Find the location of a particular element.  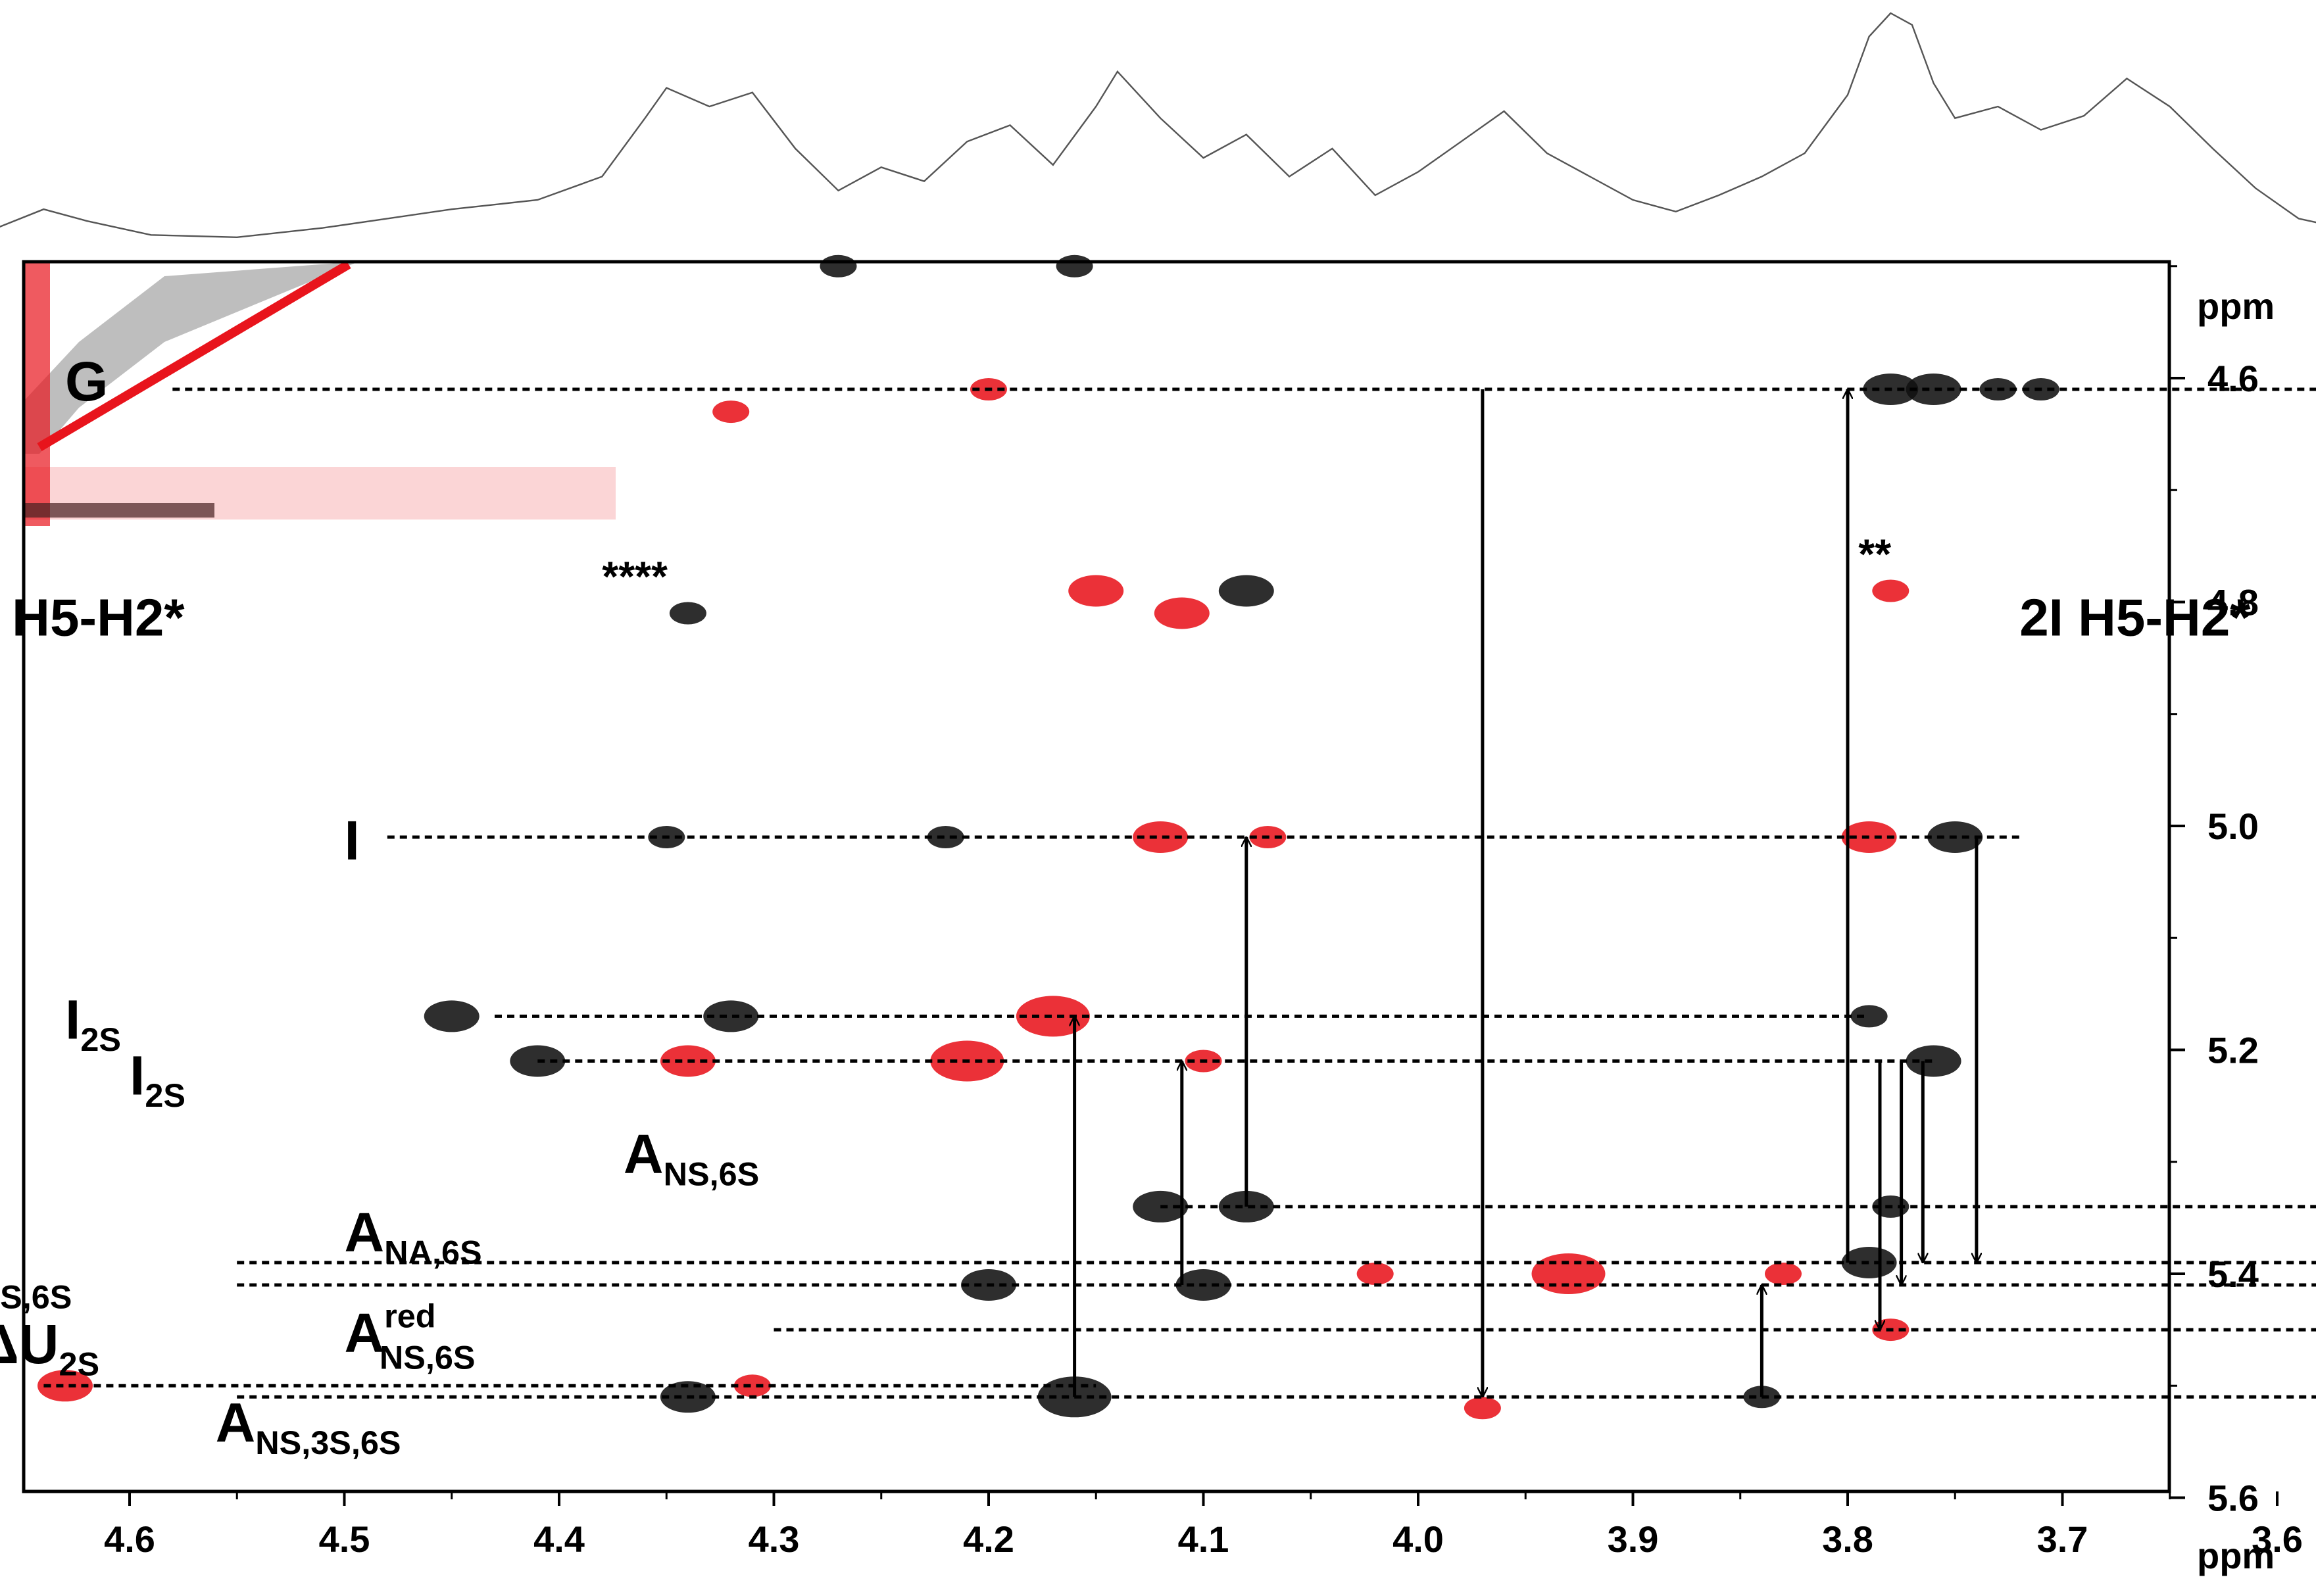

x-tick-label: 3.6 is located at coordinates (2277, 1539).